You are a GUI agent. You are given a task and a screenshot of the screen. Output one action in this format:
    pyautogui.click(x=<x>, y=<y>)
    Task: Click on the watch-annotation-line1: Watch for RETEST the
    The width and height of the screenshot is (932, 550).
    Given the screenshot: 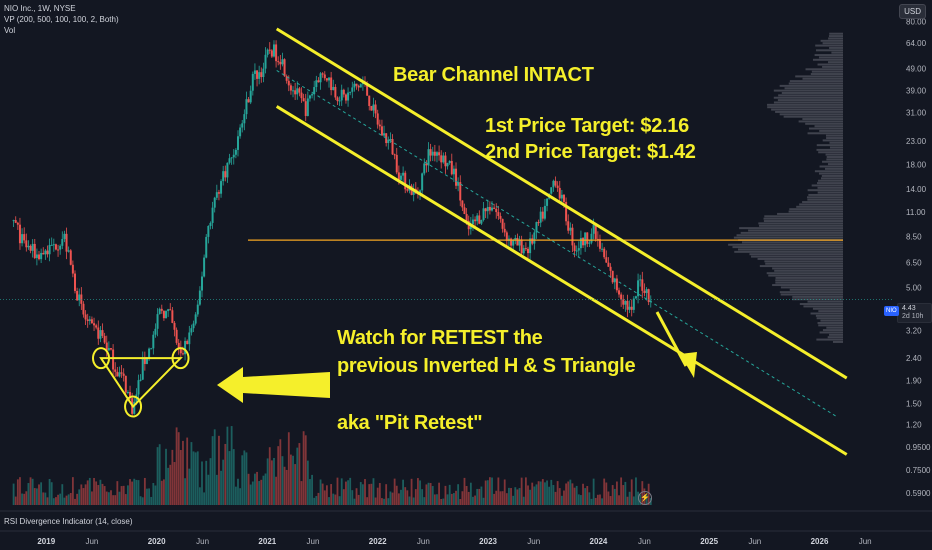 What is the action you would take?
    pyautogui.click(x=440, y=338)
    